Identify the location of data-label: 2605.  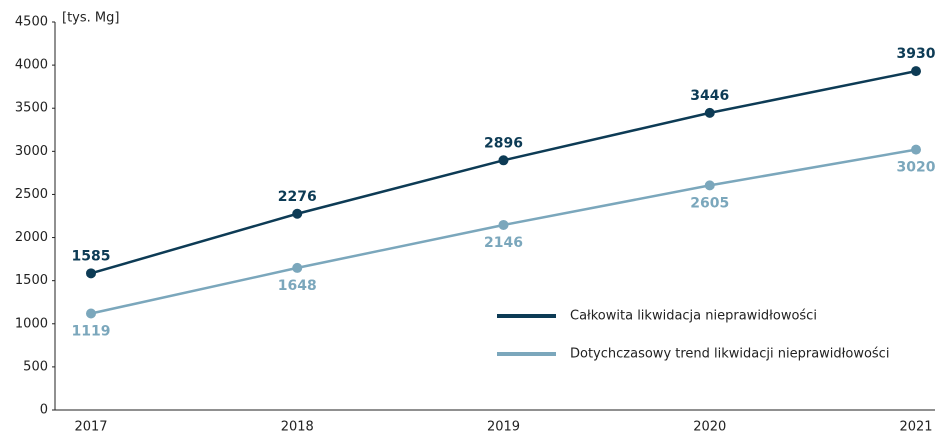
(709, 203).